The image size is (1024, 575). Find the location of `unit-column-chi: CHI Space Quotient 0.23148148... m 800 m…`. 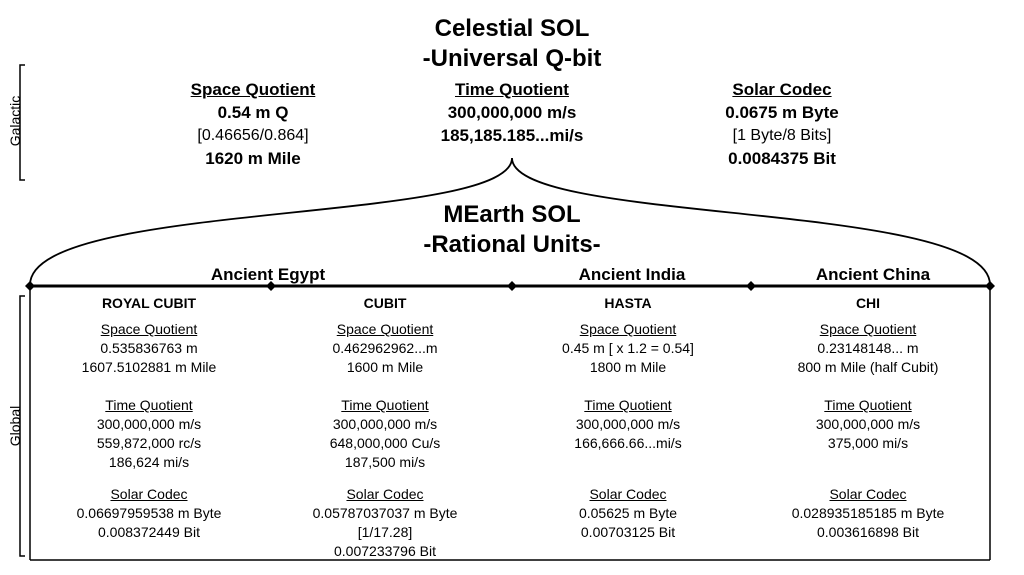

unit-column-chi: CHI Space Quotient 0.23148148... m 800 m… is located at coordinates (868, 418).